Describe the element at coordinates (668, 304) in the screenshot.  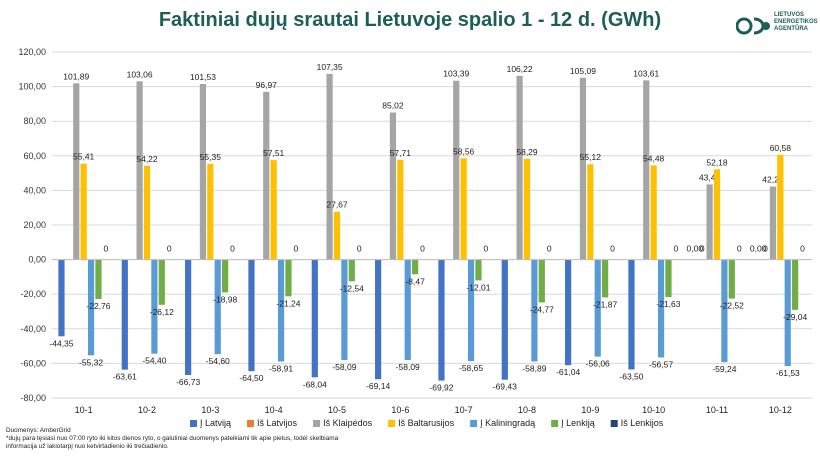
I see `data-label: -21,63` at that location.